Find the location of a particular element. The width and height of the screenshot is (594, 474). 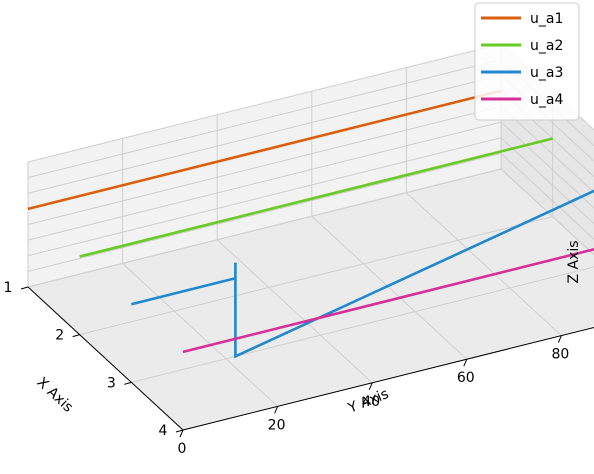

legend-label-u_a3: u_a3 is located at coordinates (546, 73).